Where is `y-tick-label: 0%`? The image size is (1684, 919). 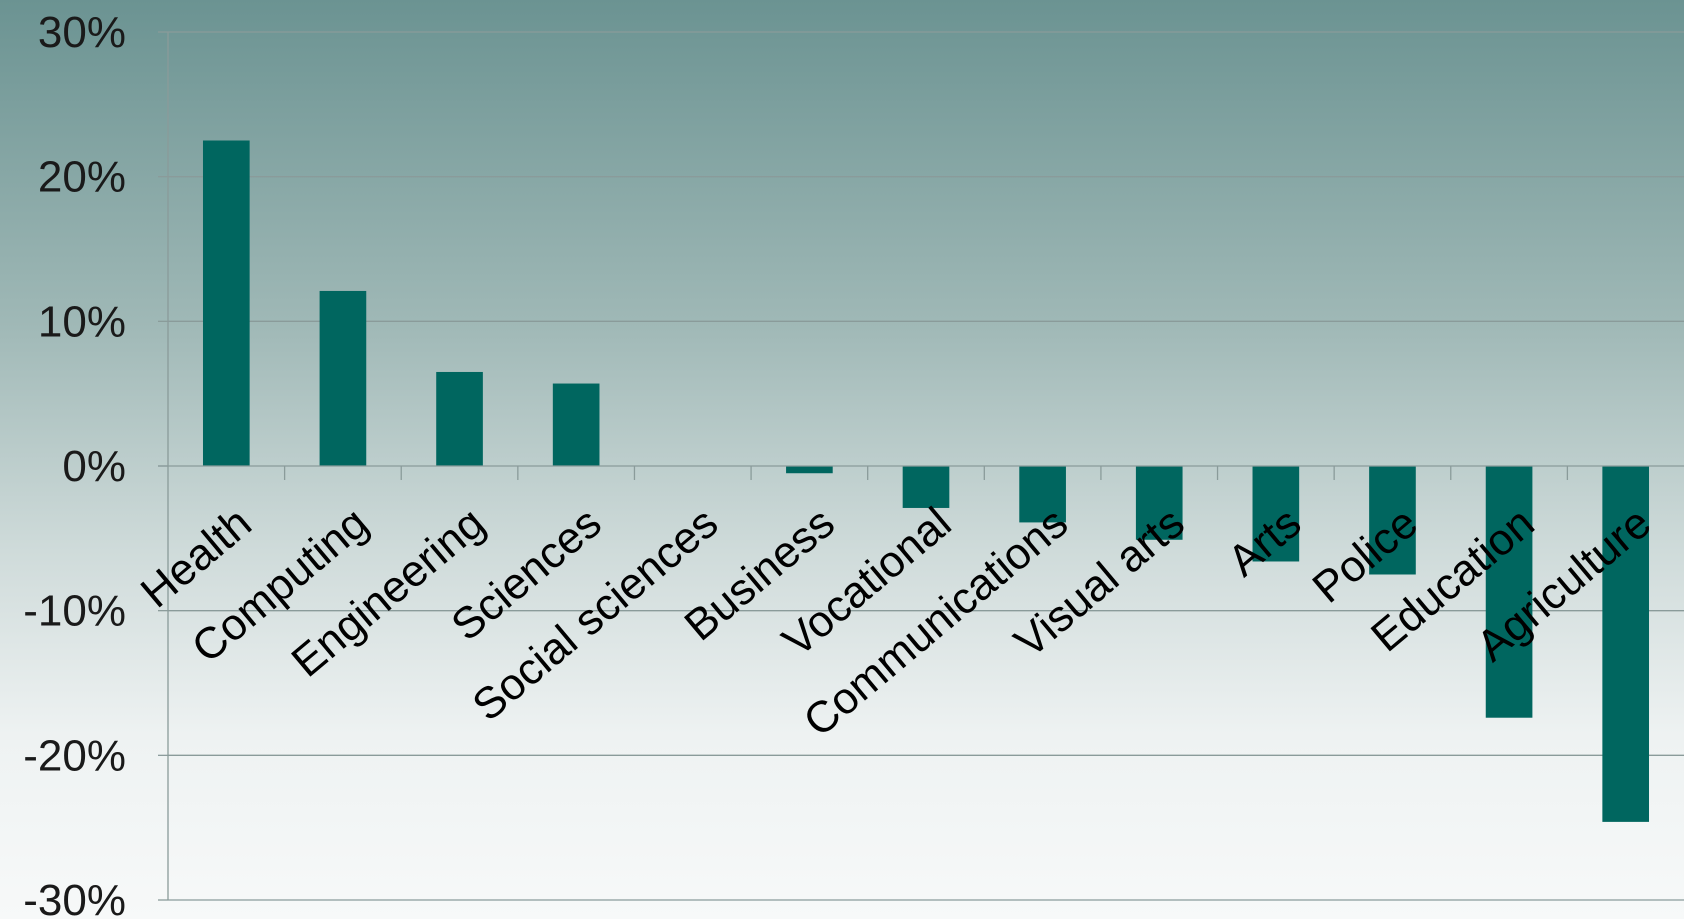
y-tick-label: 0% is located at coordinates (94, 466).